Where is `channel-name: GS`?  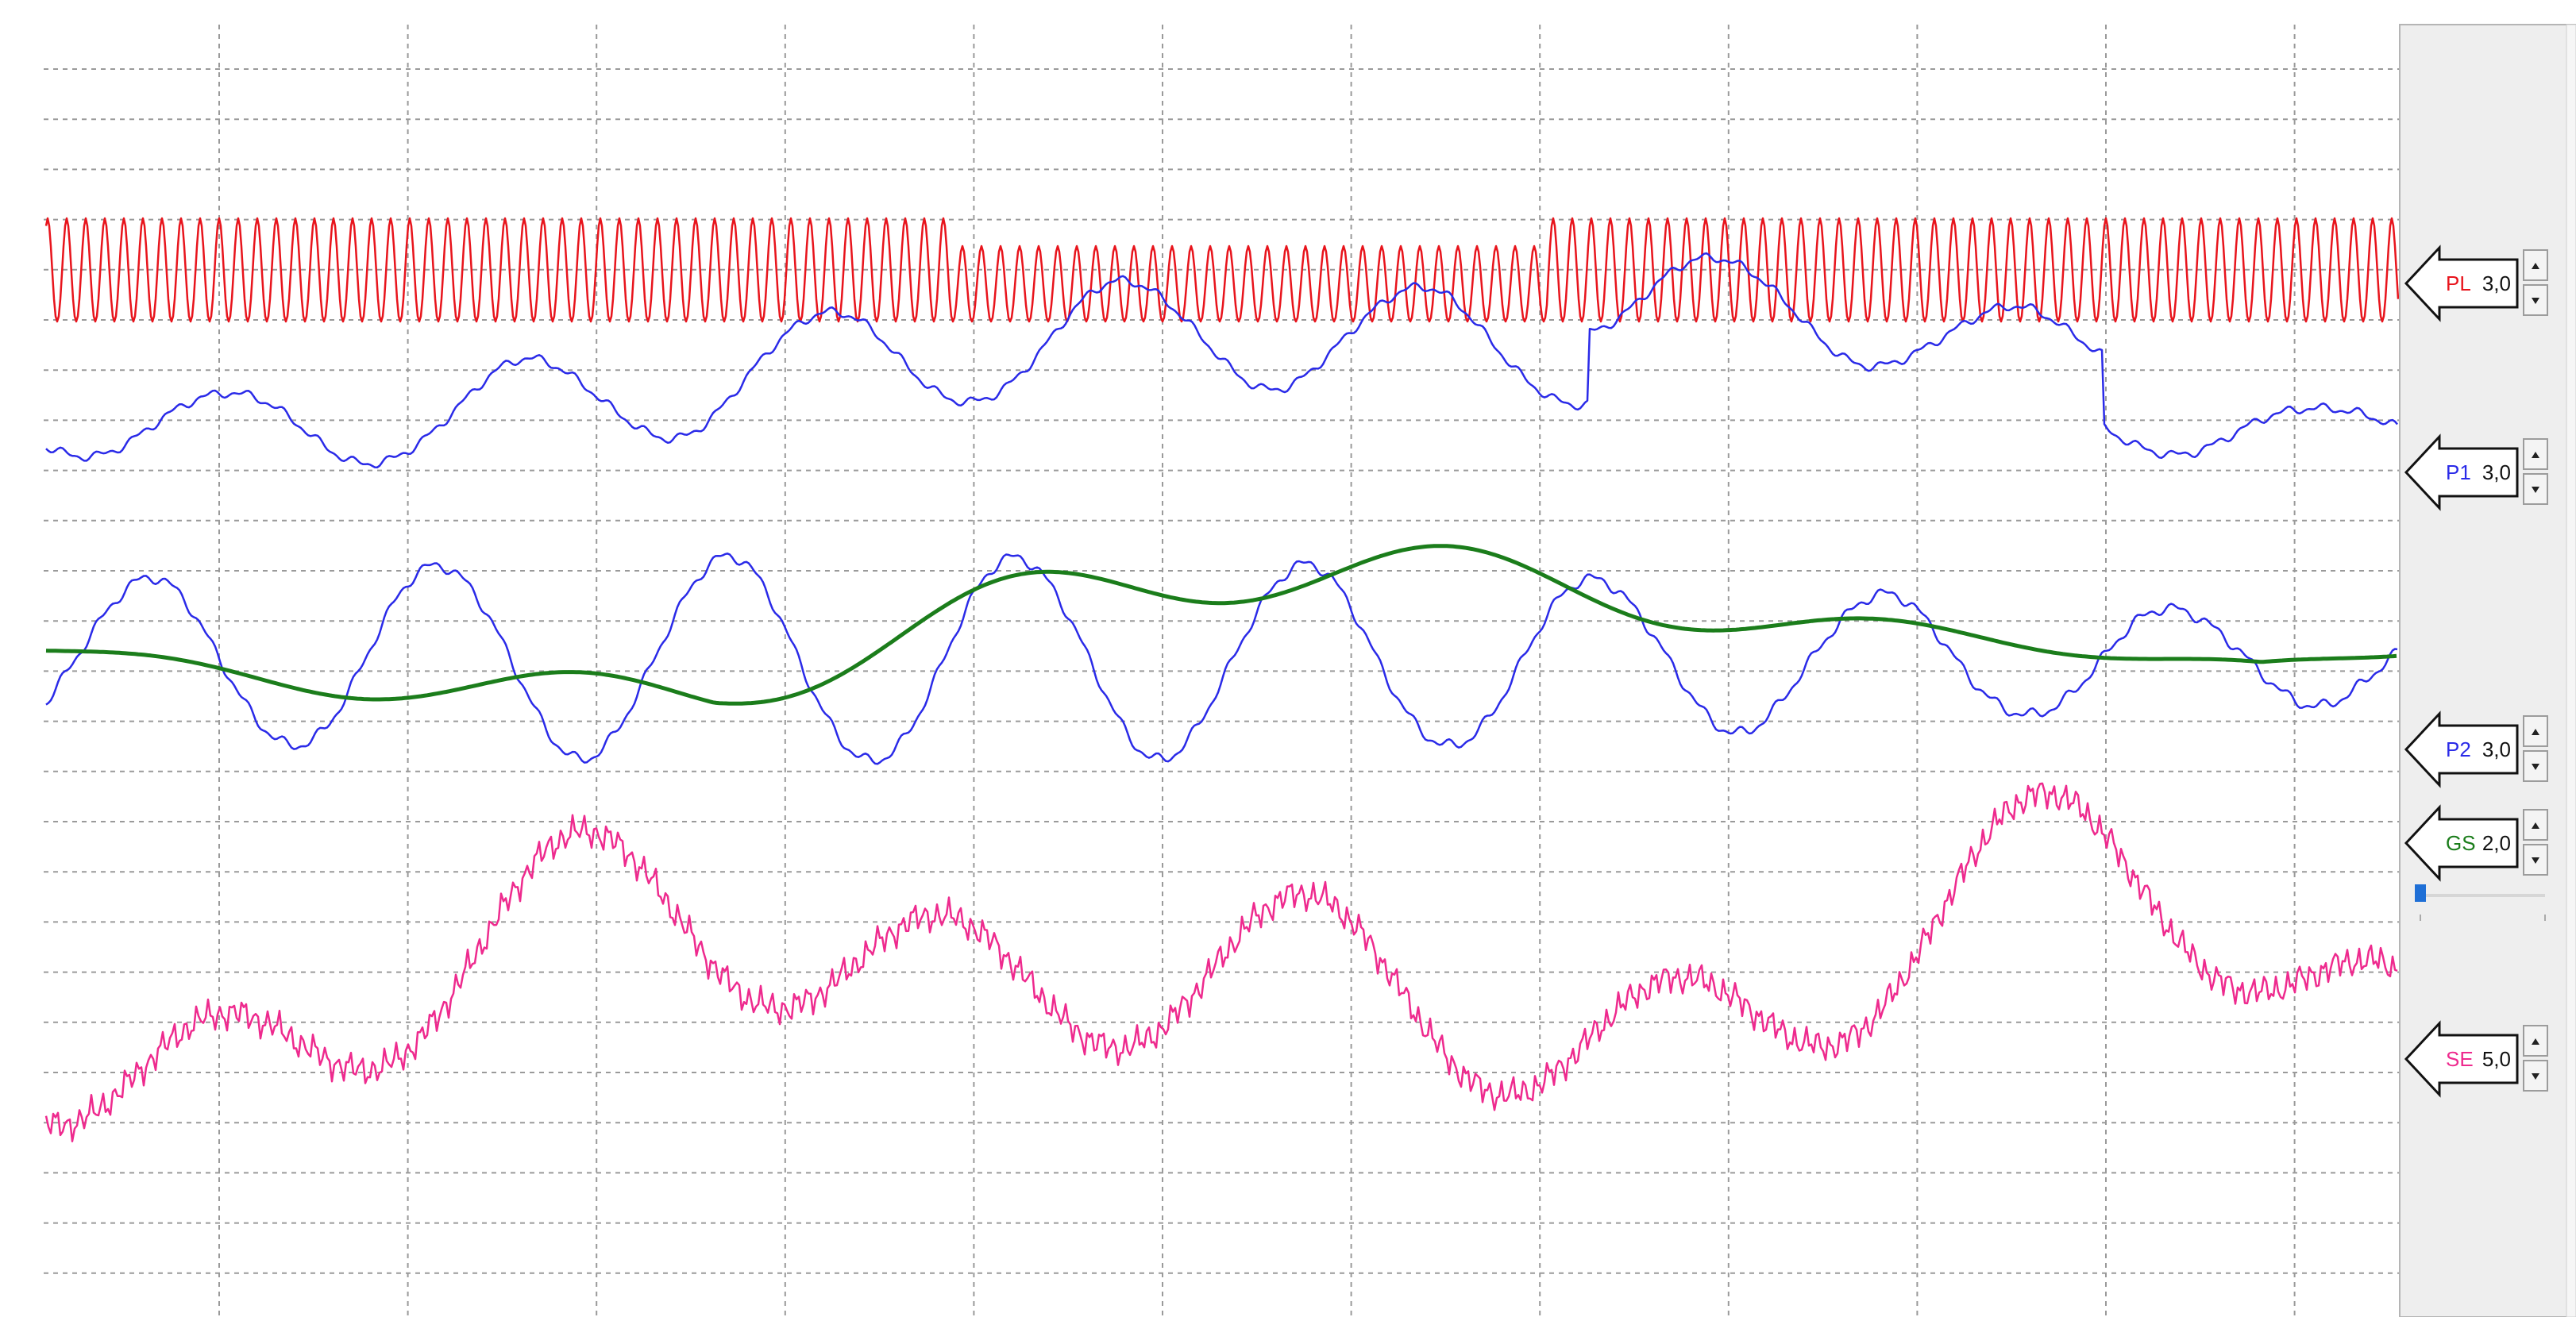
channel-name: GS is located at coordinates (2461, 843).